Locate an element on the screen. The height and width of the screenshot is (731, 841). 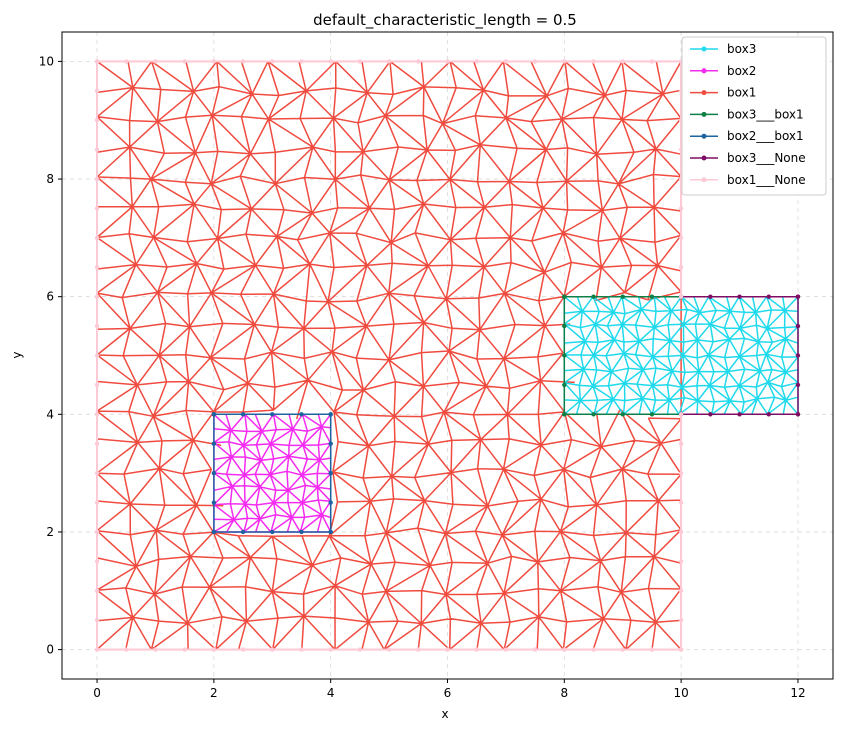
y-tick-label-1: 2 is located at coordinates (50, 532).